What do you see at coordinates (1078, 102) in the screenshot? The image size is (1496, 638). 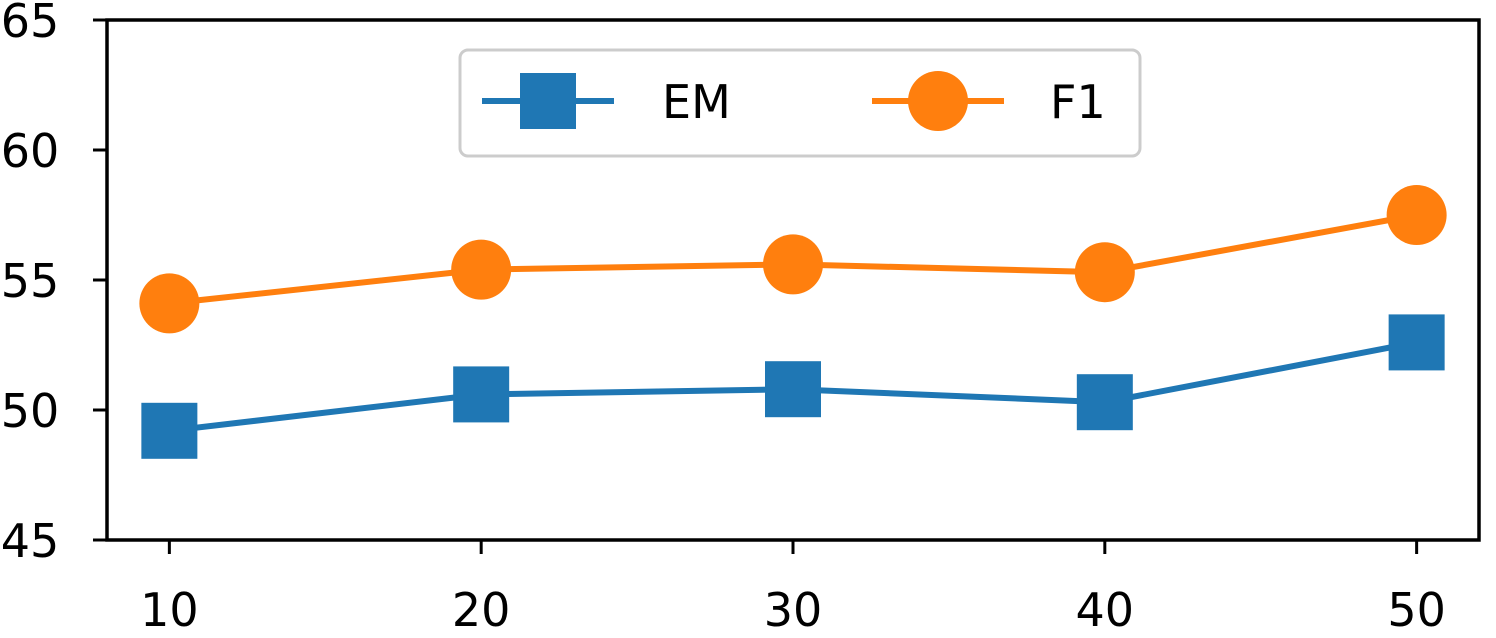 I see `legend-label: F1` at bounding box center [1078, 102].